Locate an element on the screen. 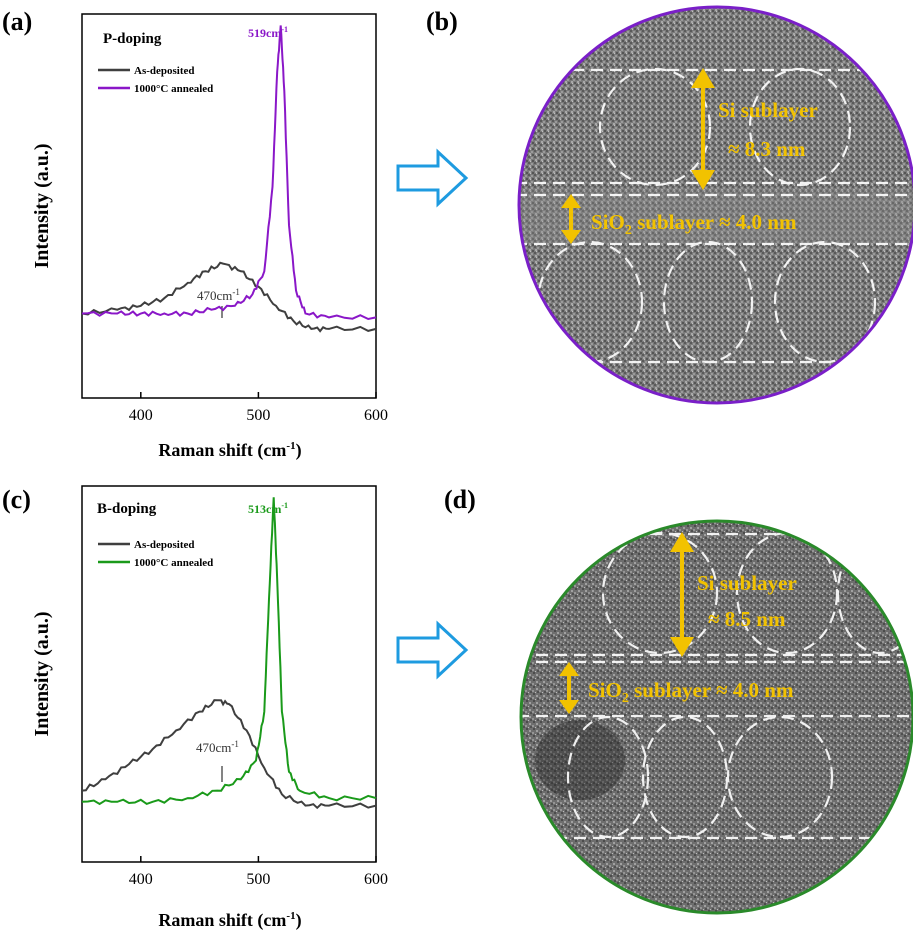  legend-label-as-deposited-a: As-deposited is located at coordinates (164, 71).